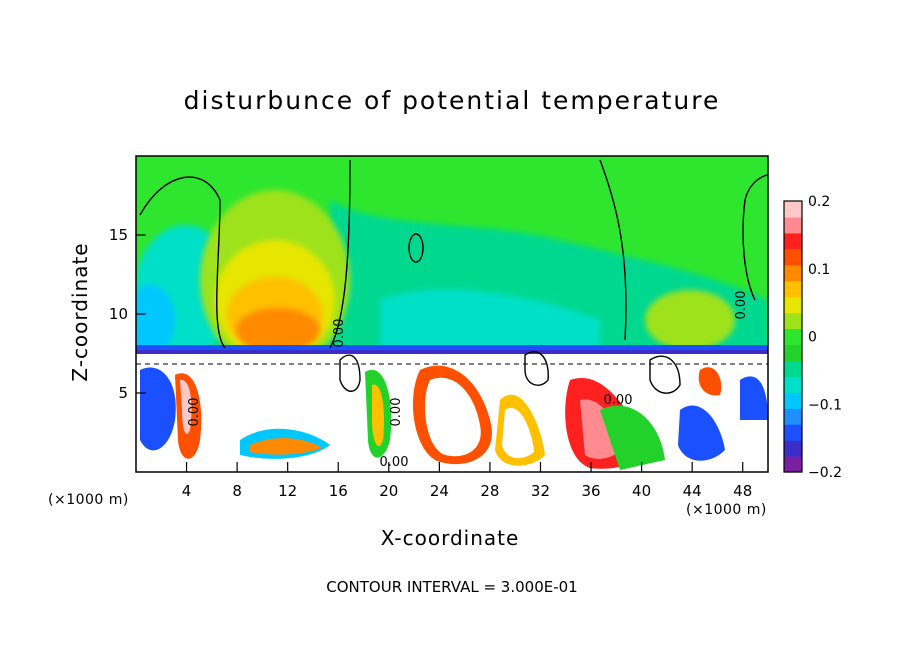 This screenshot has width=904, height=654. I want to click on colorbar: 0.2 0.1 0 −0.1 −0.2, so click(812, 337).